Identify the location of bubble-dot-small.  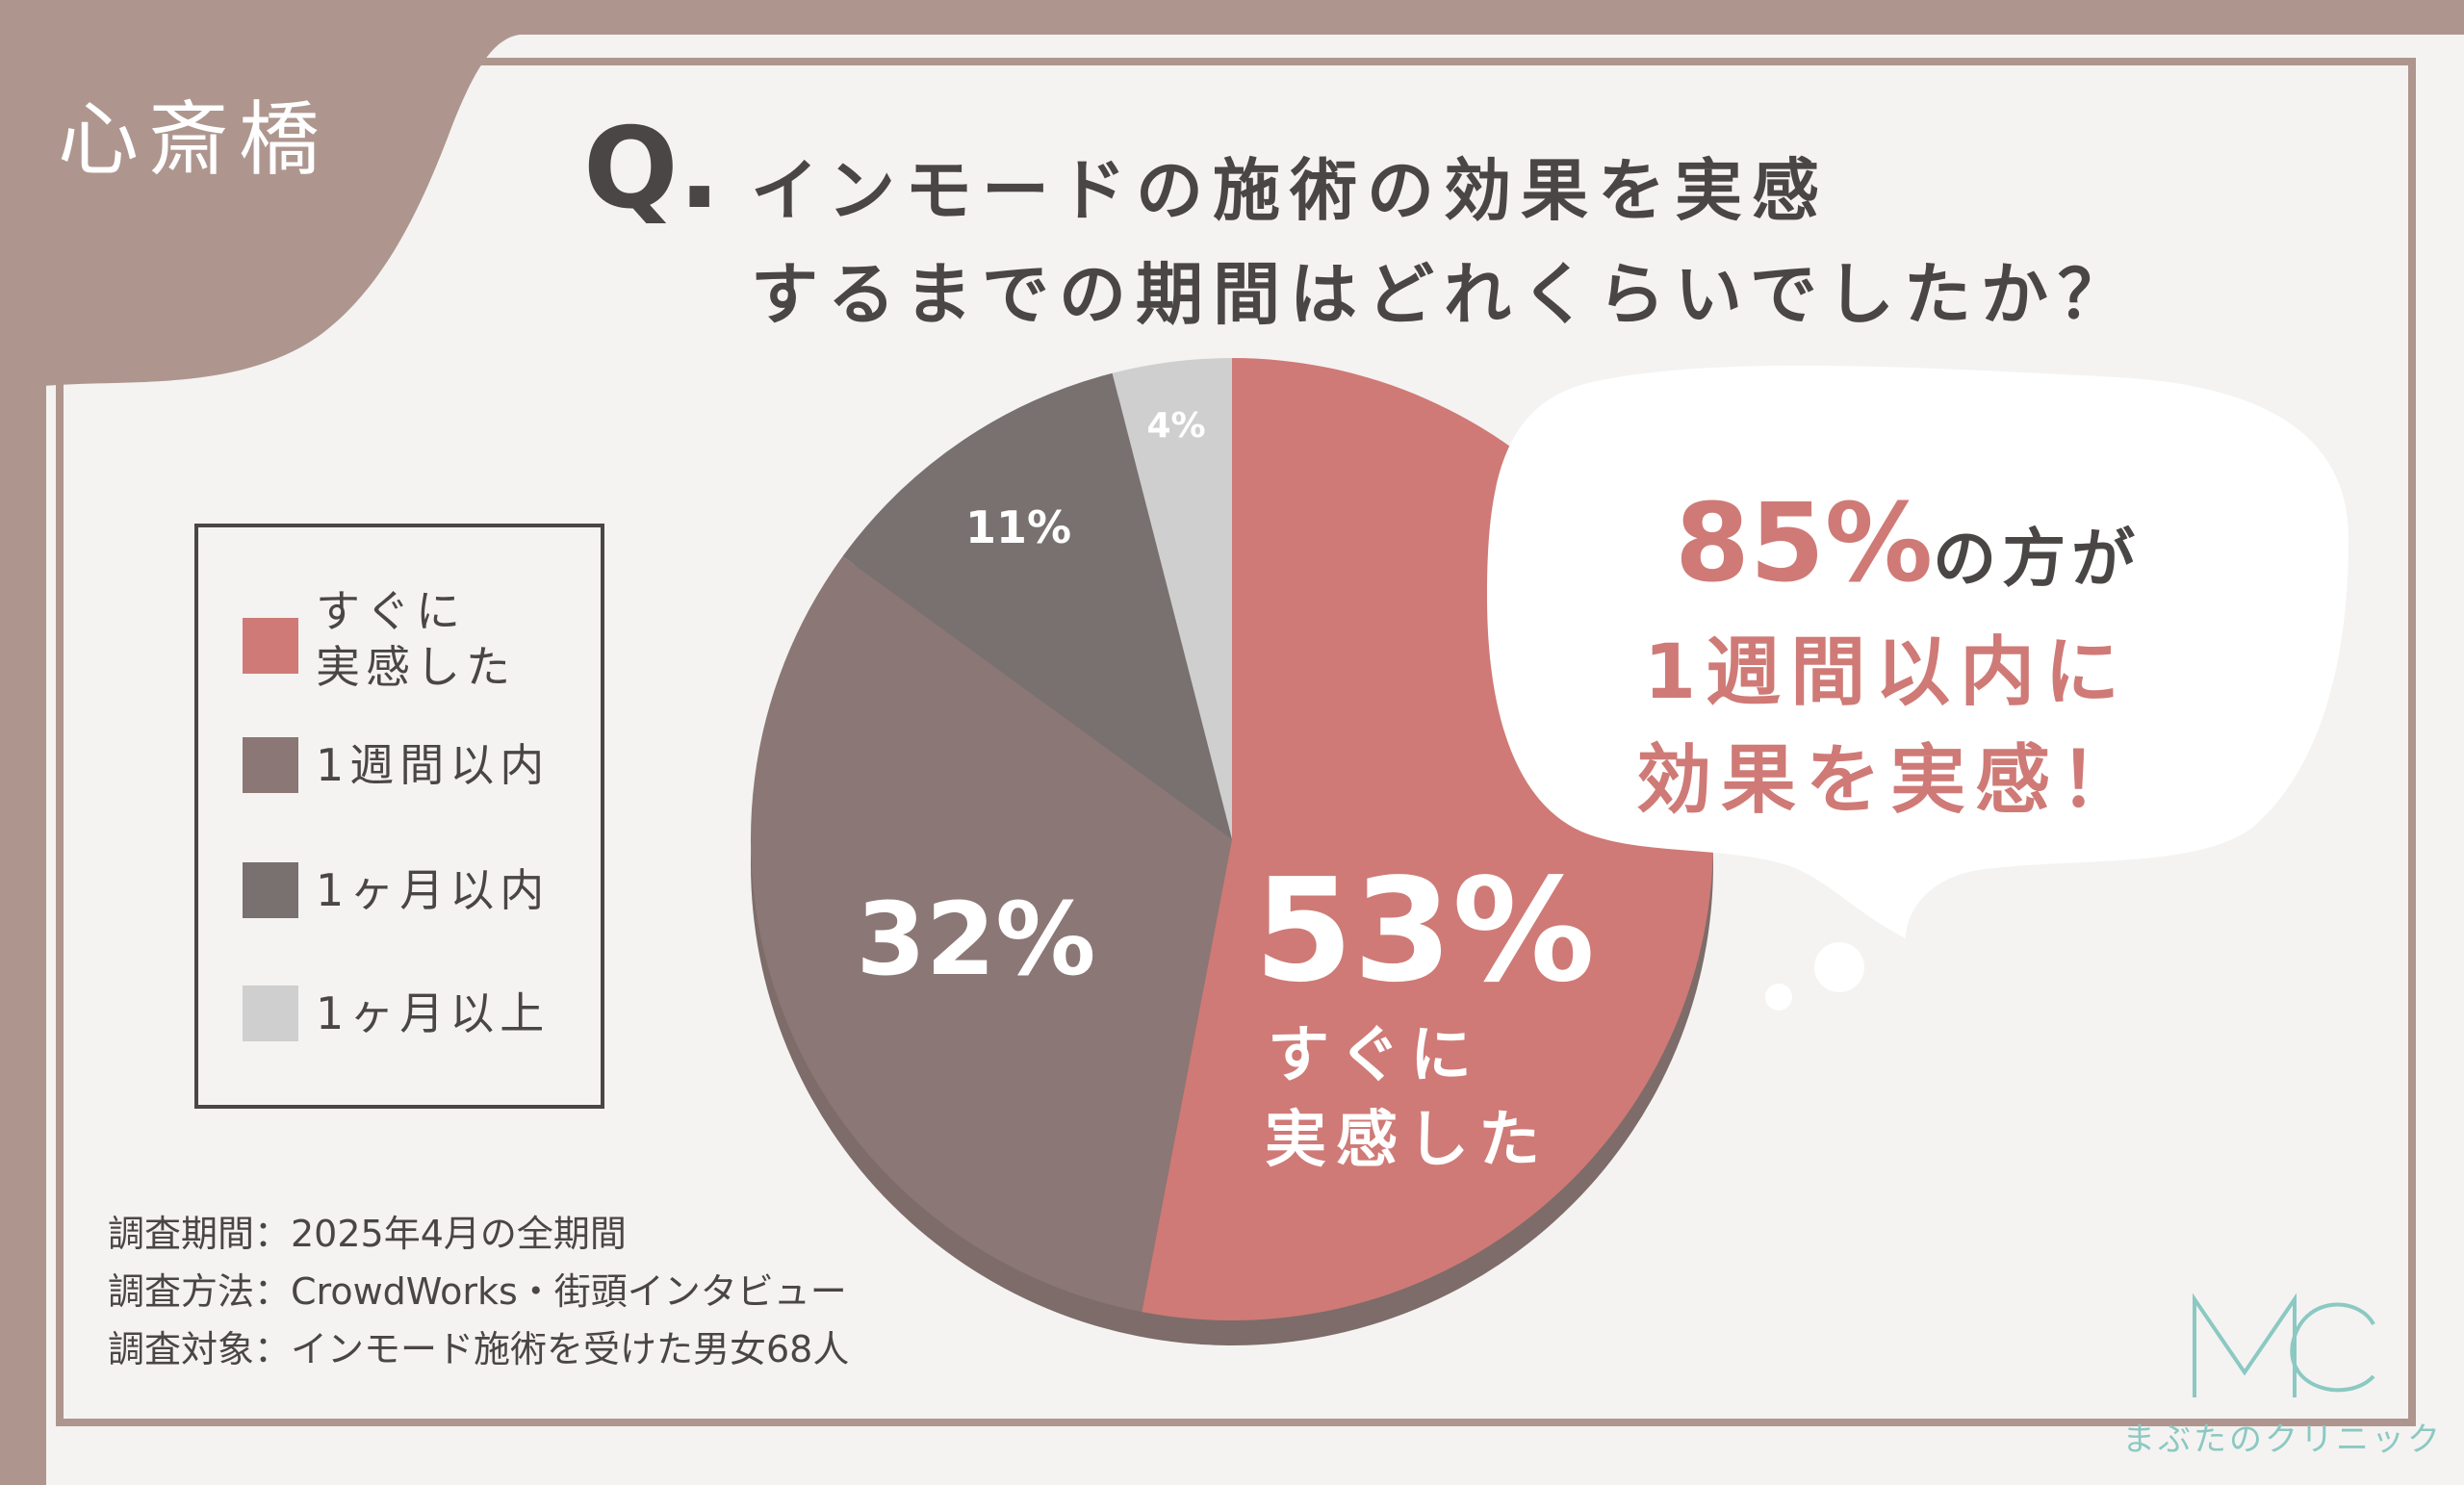
(1778, 997).